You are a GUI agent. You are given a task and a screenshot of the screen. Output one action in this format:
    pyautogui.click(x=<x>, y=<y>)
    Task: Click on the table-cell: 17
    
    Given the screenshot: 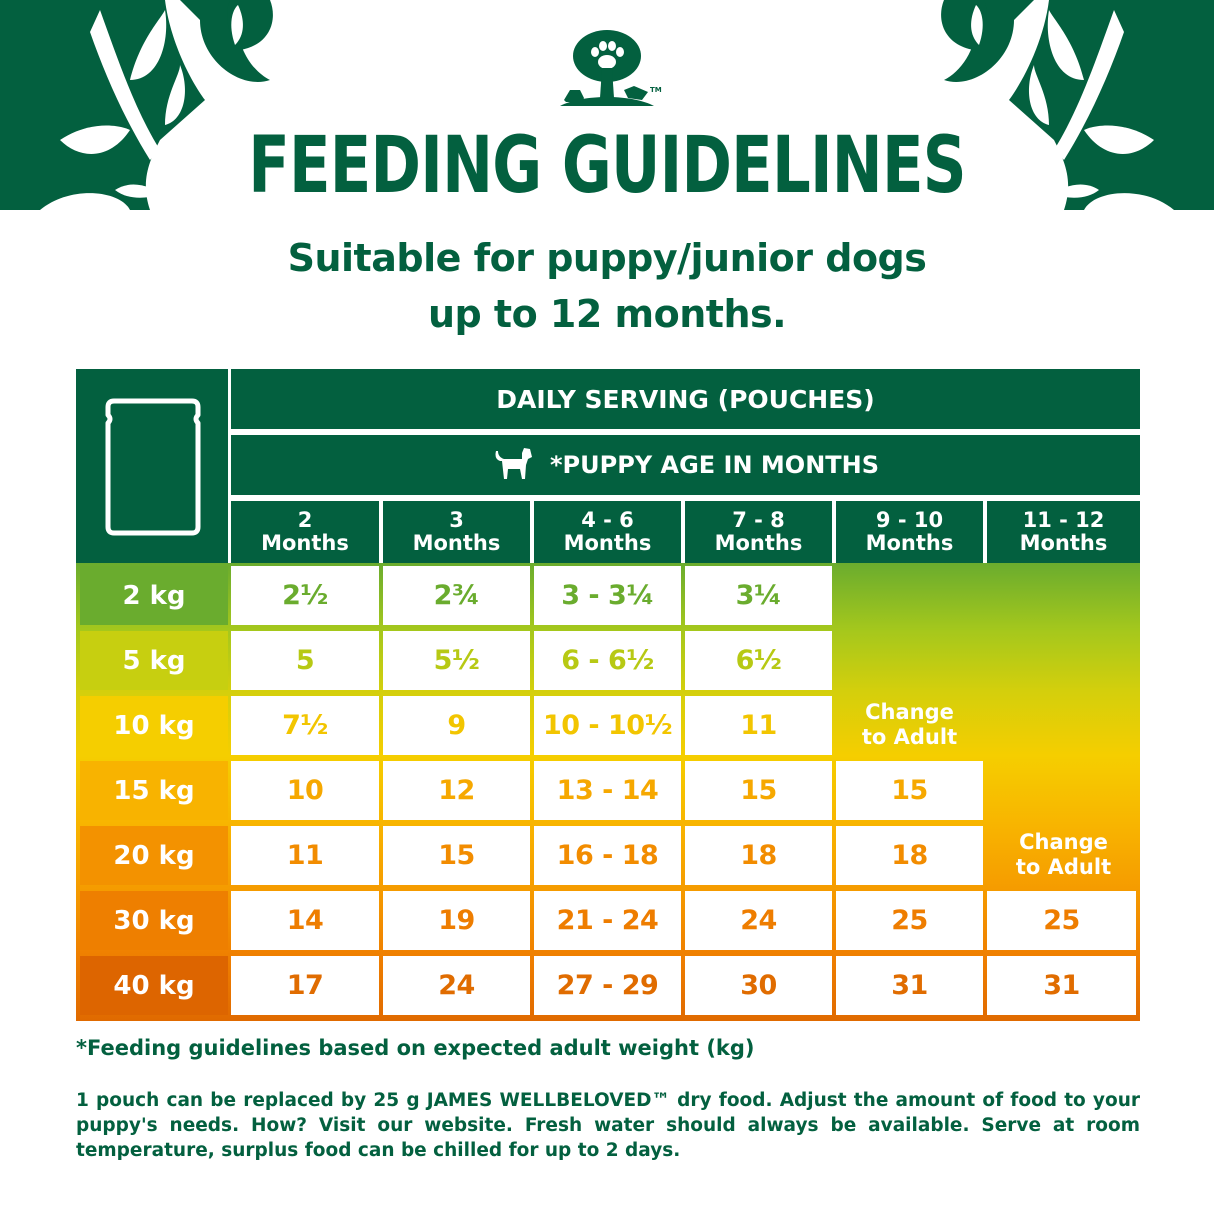 What is the action you would take?
    pyautogui.click(x=305, y=985)
    